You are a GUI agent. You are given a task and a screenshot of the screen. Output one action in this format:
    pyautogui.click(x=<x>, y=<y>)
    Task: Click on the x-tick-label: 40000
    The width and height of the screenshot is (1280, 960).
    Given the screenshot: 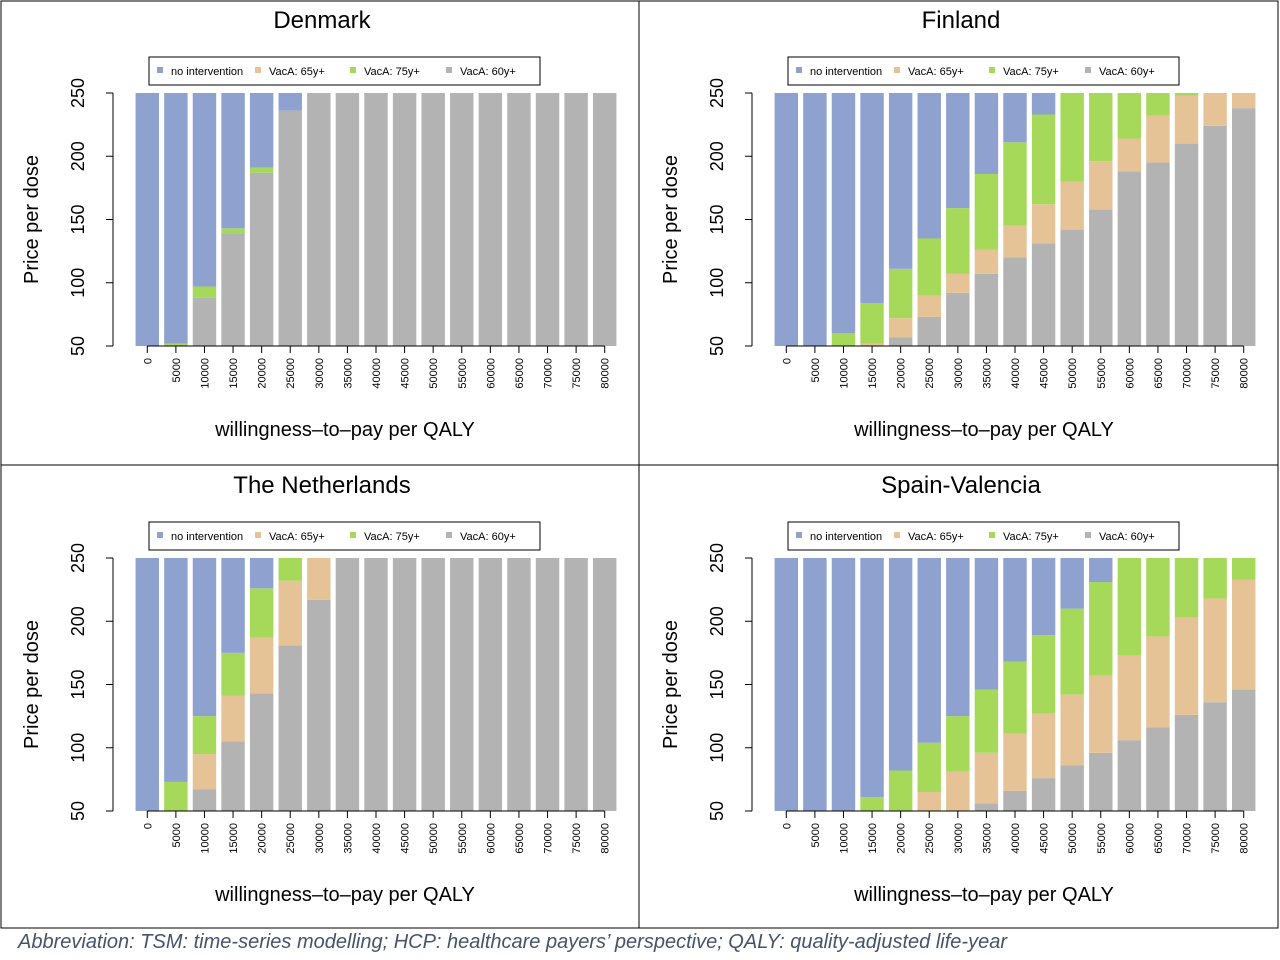 What is the action you would take?
    pyautogui.click(x=1016, y=838)
    